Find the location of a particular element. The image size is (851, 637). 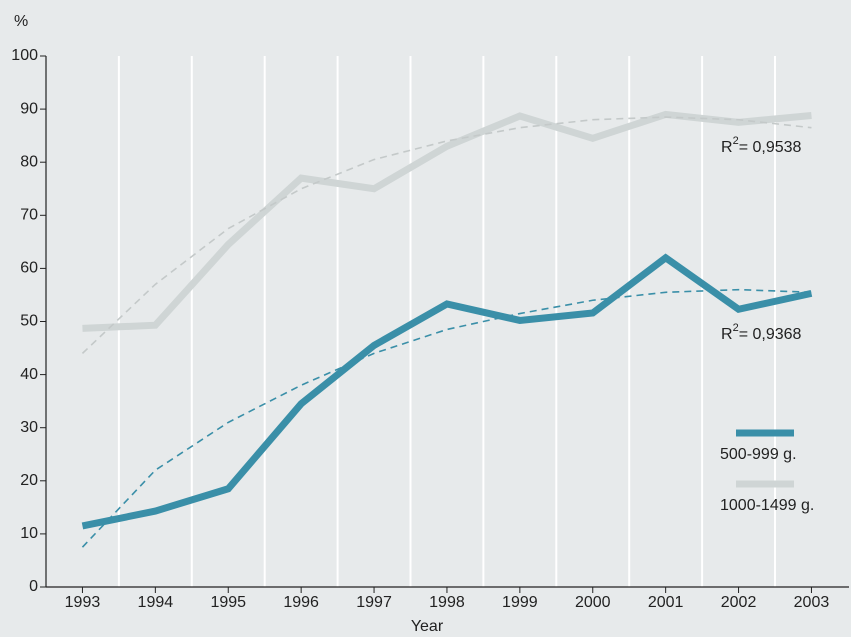

y-tick-label: 30 is located at coordinates (29, 427).